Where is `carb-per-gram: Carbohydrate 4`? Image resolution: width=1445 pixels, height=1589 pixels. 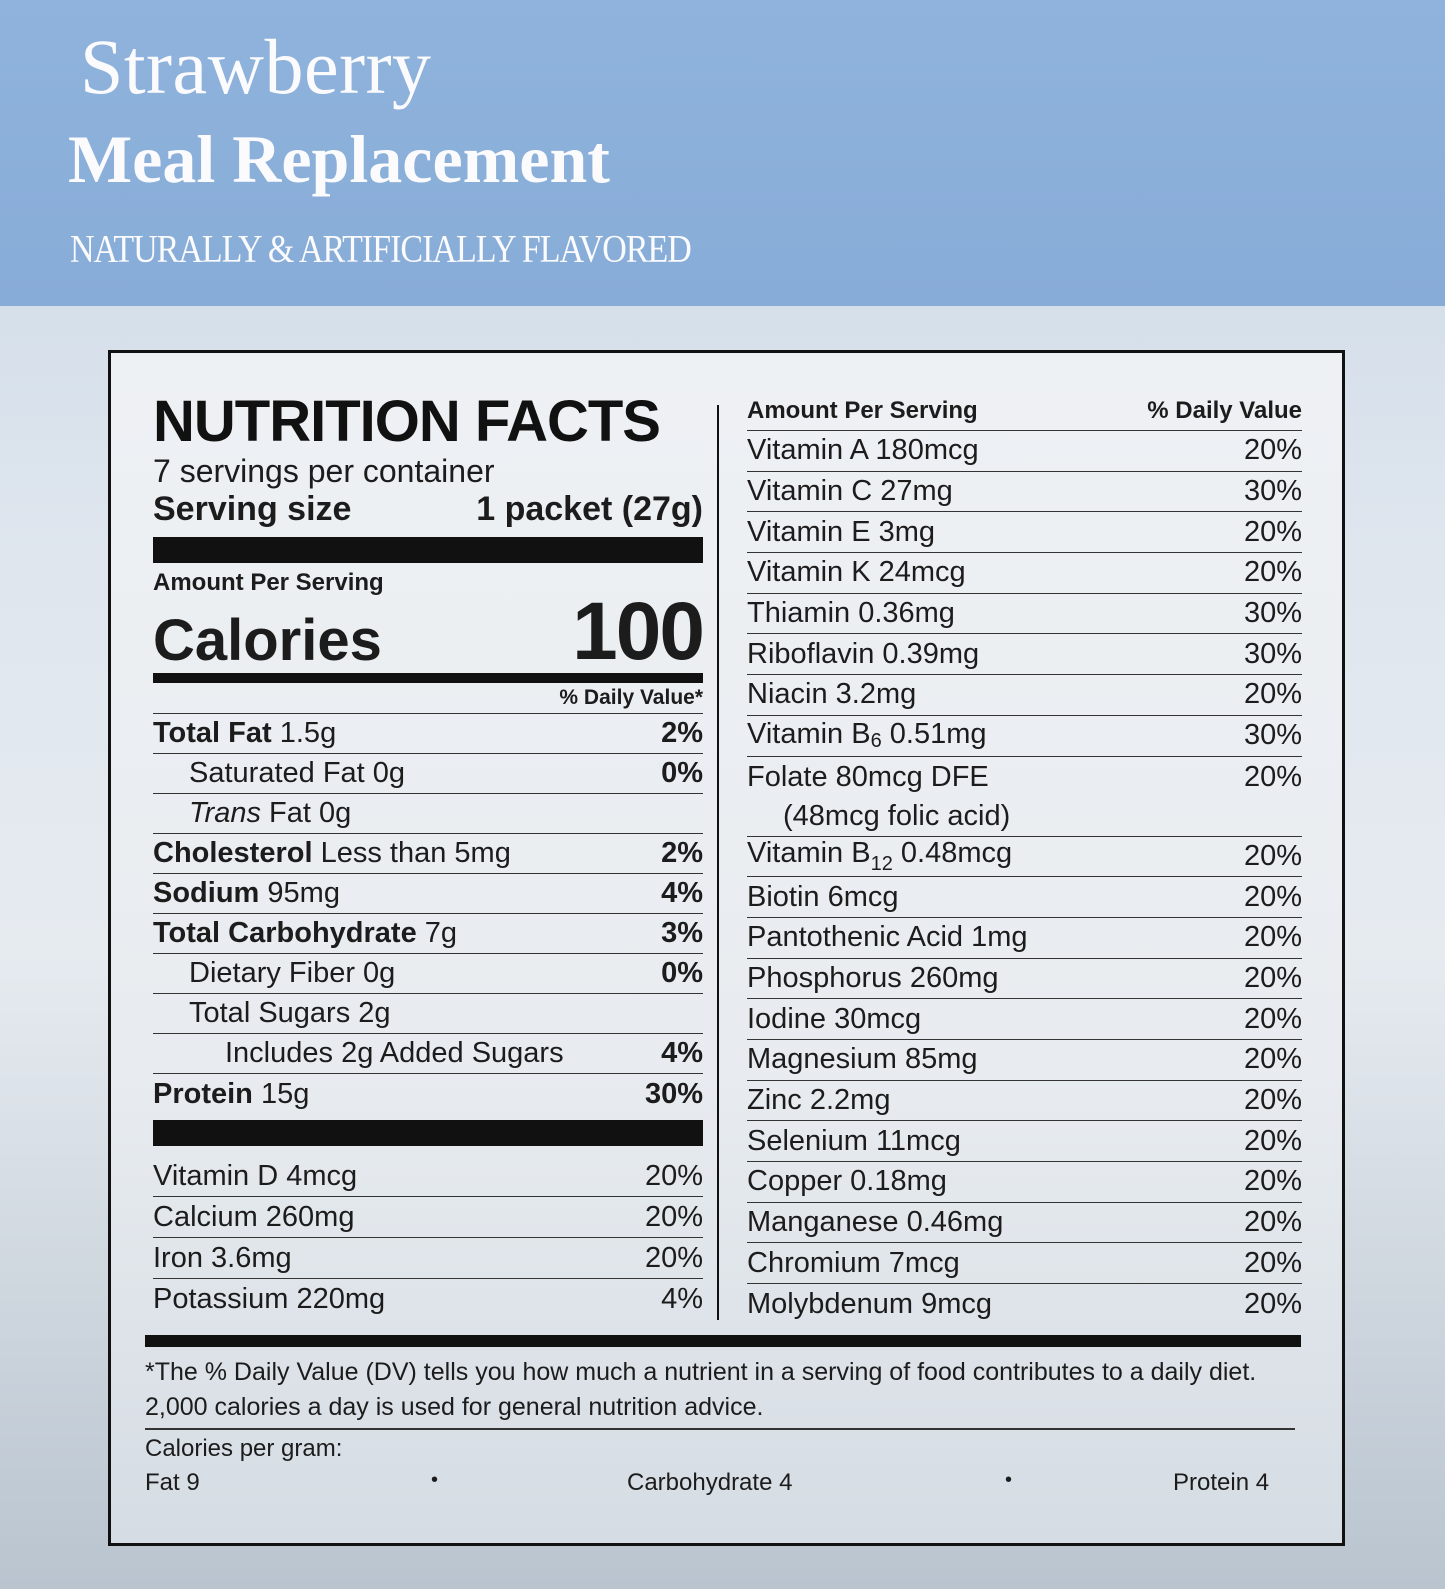 carb-per-gram: Carbohydrate 4 is located at coordinates (710, 1482).